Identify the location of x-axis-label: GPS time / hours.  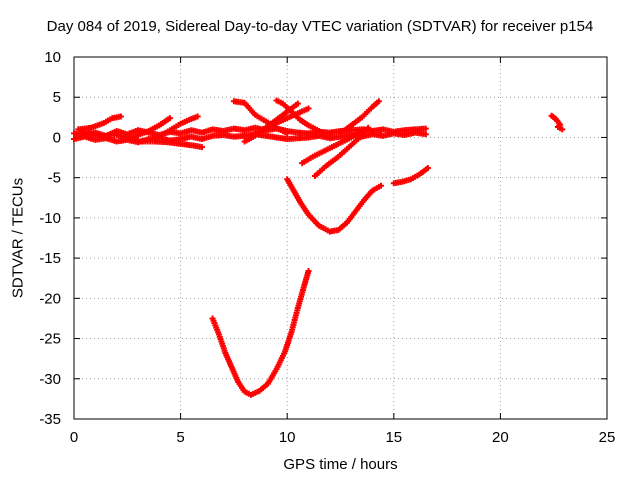
(340, 464).